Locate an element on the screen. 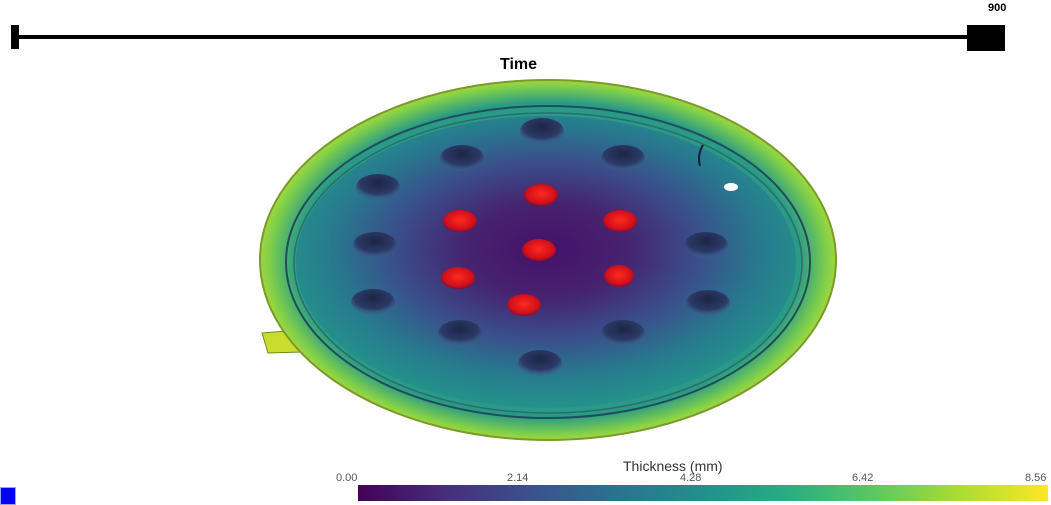  colorbar-gradient is located at coordinates (703, 493).